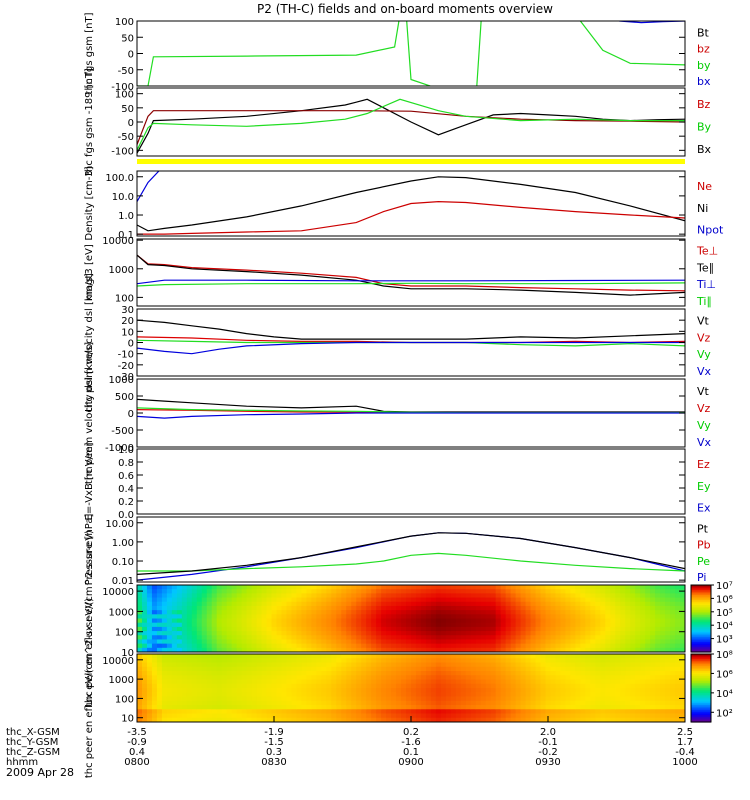 This screenshot has width=750, height=800. What do you see at coordinates (123, 581) in the screenshot?
I see `y-tick-label: 0.01` at bounding box center [123, 581].